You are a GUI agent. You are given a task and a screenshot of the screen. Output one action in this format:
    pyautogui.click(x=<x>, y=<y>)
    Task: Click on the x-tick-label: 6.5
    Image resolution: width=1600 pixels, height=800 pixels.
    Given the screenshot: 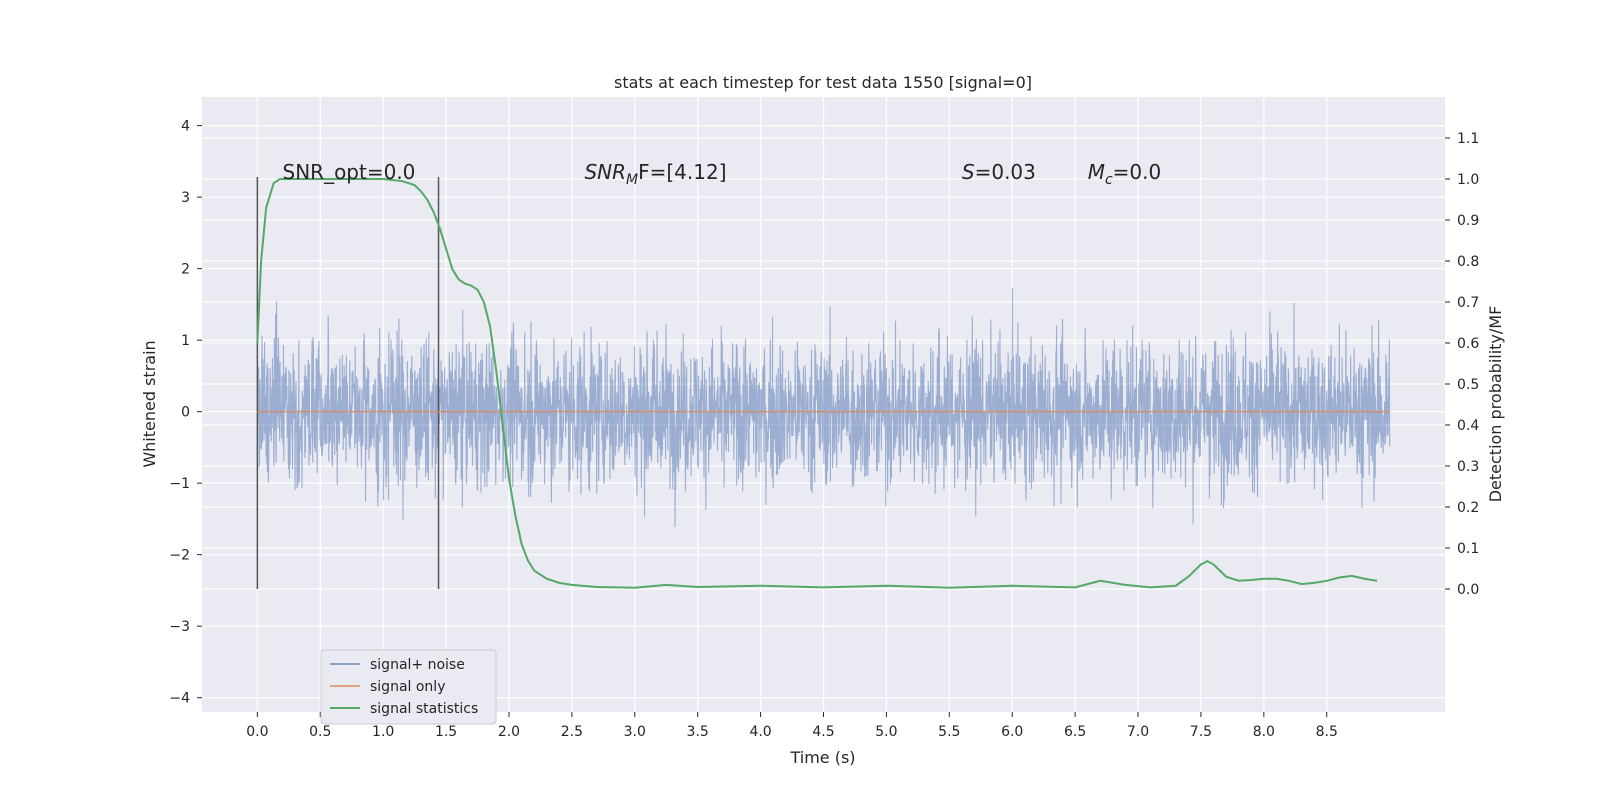 What is the action you would take?
    pyautogui.click(x=1075, y=732)
    